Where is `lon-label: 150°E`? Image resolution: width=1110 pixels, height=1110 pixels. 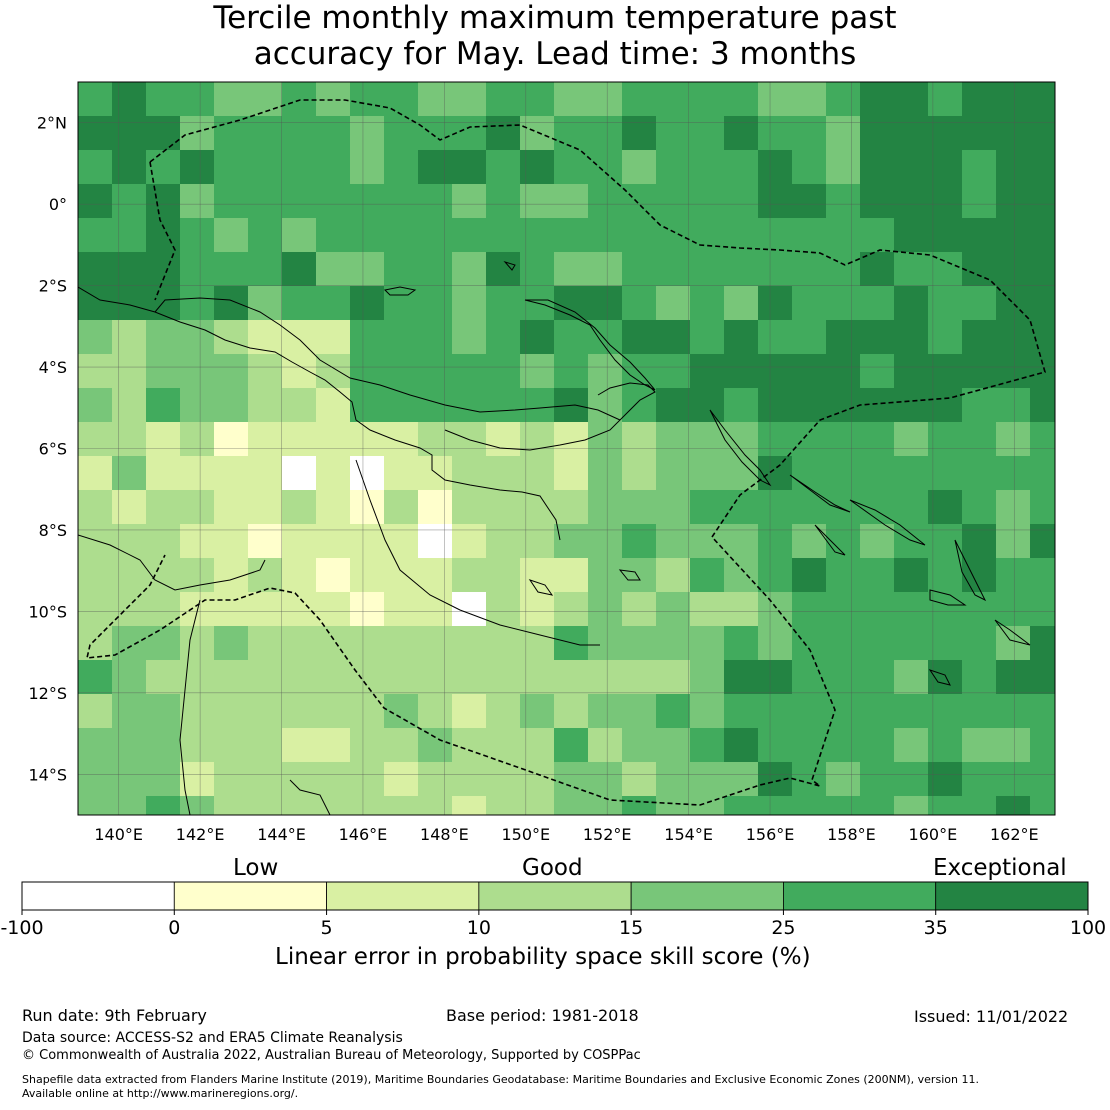 lon-label: 150°E is located at coordinates (525, 834).